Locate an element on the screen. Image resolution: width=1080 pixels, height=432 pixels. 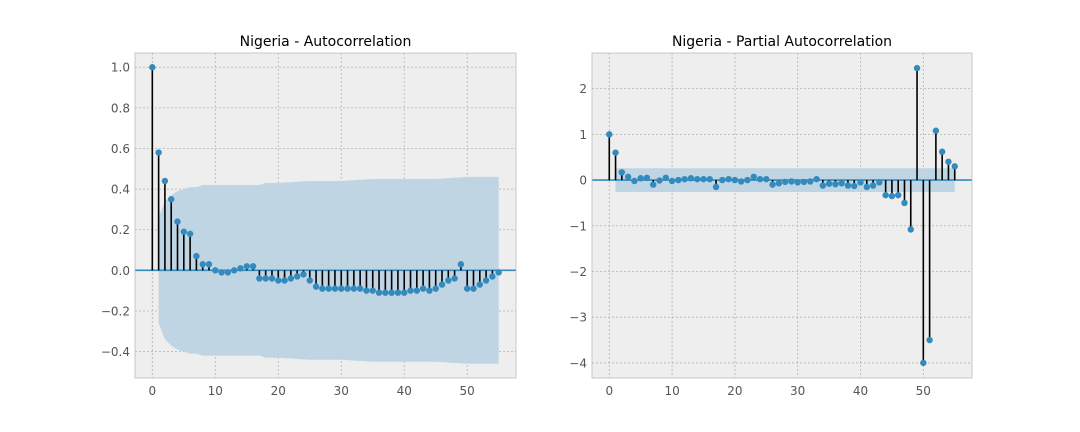
acf-x-tick-label: 10 is located at coordinates (215, 391).